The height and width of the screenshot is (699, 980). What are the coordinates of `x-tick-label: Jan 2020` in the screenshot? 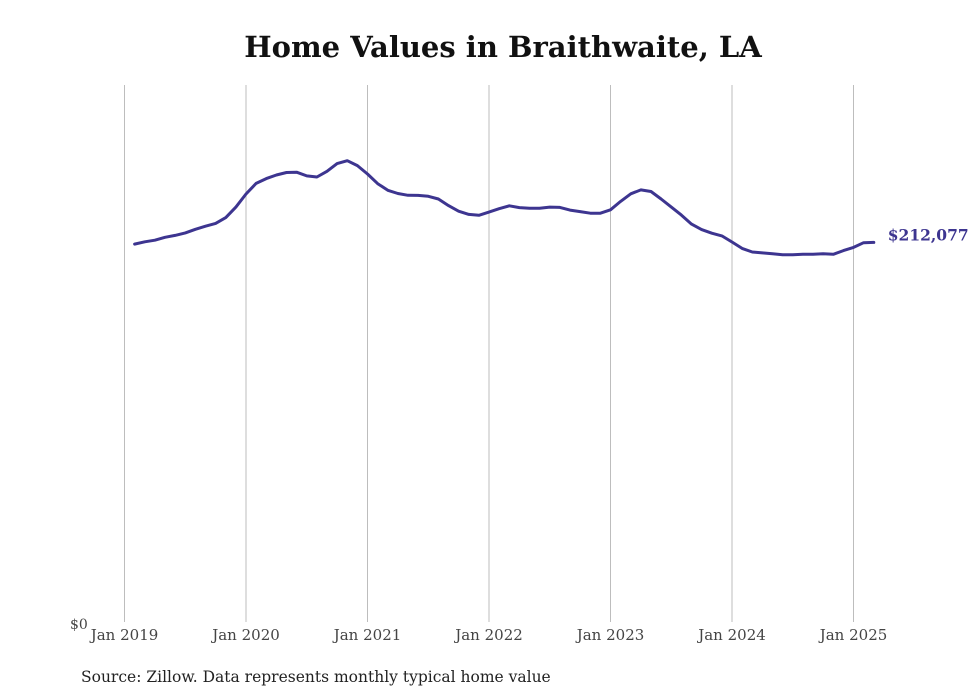 It's located at (245, 635).